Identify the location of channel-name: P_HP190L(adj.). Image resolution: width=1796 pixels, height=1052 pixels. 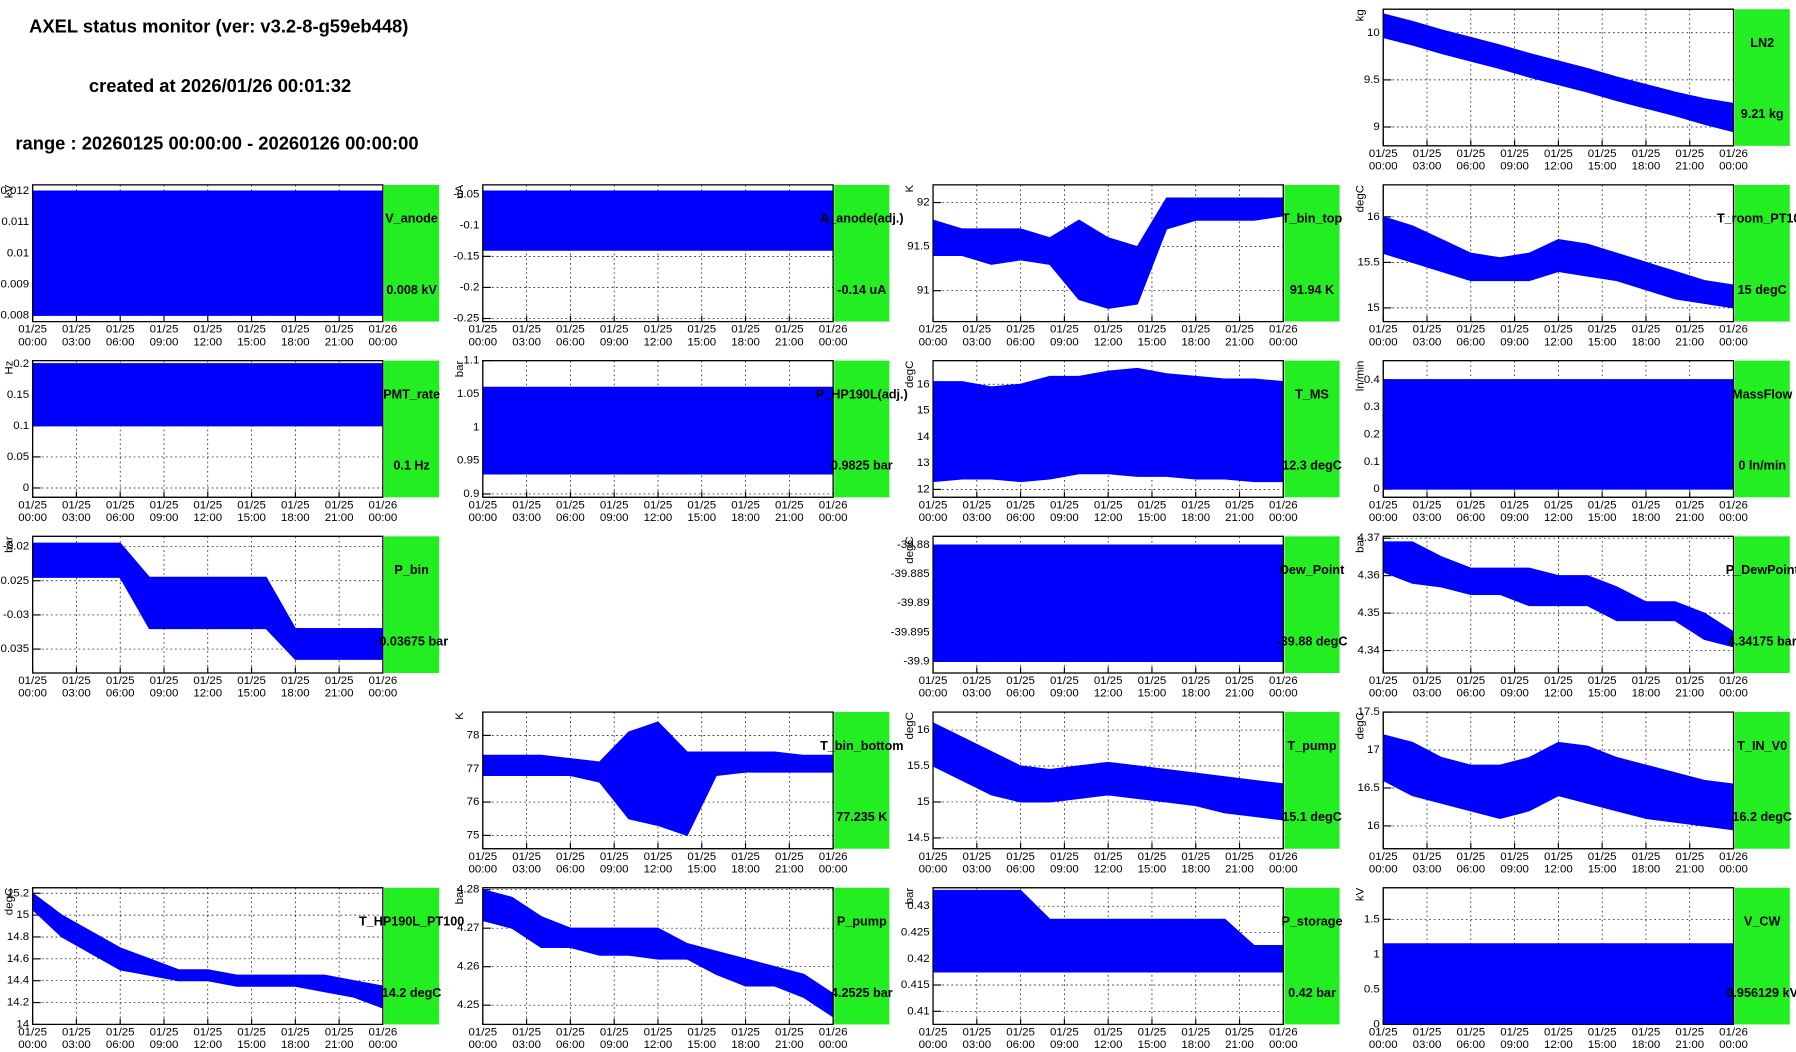
(862, 394).